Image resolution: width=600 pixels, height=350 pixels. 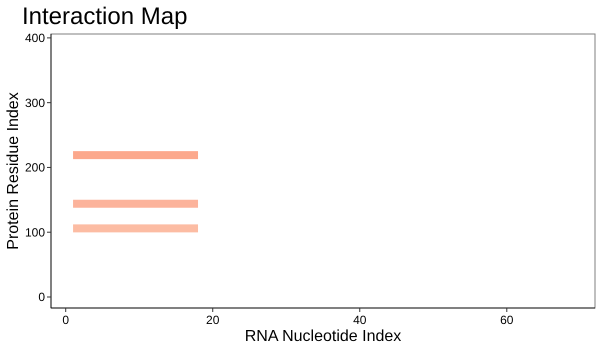 What do you see at coordinates (35, 167) in the screenshot?
I see `y-tick-label: 200` at bounding box center [35, 167].